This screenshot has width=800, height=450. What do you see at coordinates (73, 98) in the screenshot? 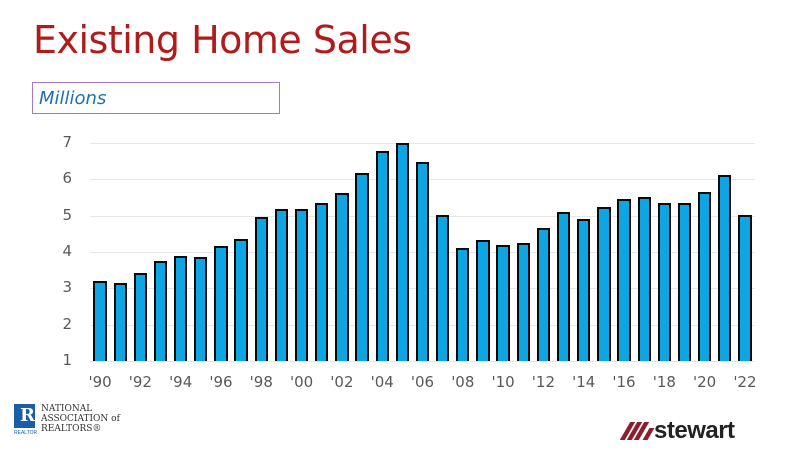
I see `unit-label: Millions` at bounding box center [73, 98].